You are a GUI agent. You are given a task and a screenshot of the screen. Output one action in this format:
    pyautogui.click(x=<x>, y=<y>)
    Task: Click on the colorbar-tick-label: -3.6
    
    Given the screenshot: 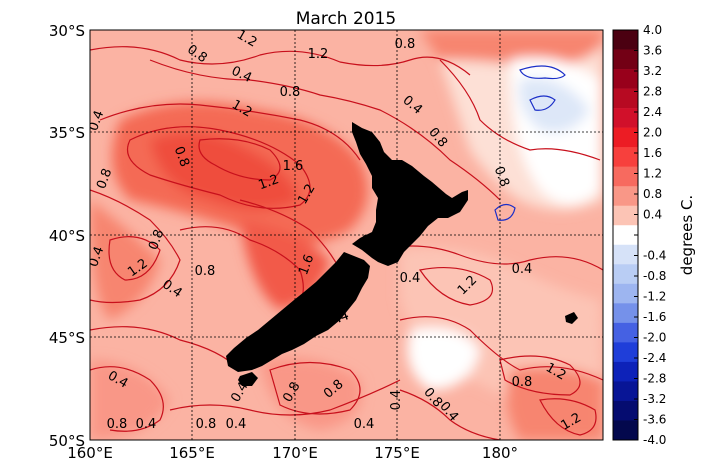 What is the action you would take?
    pyautogui.click(x=654, y=420)
    